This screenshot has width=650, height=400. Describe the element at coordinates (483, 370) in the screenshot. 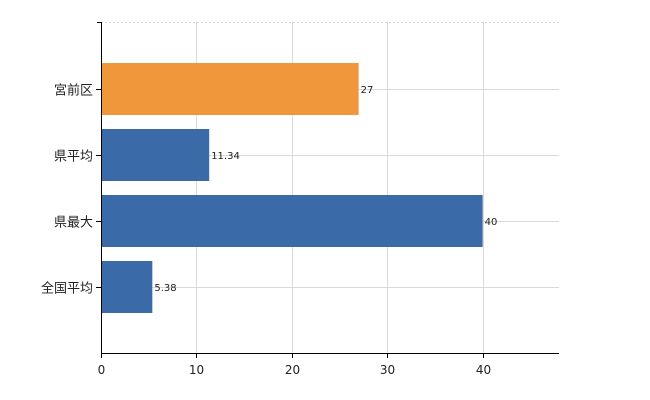

I see `x-tick-label: 40` at that location.